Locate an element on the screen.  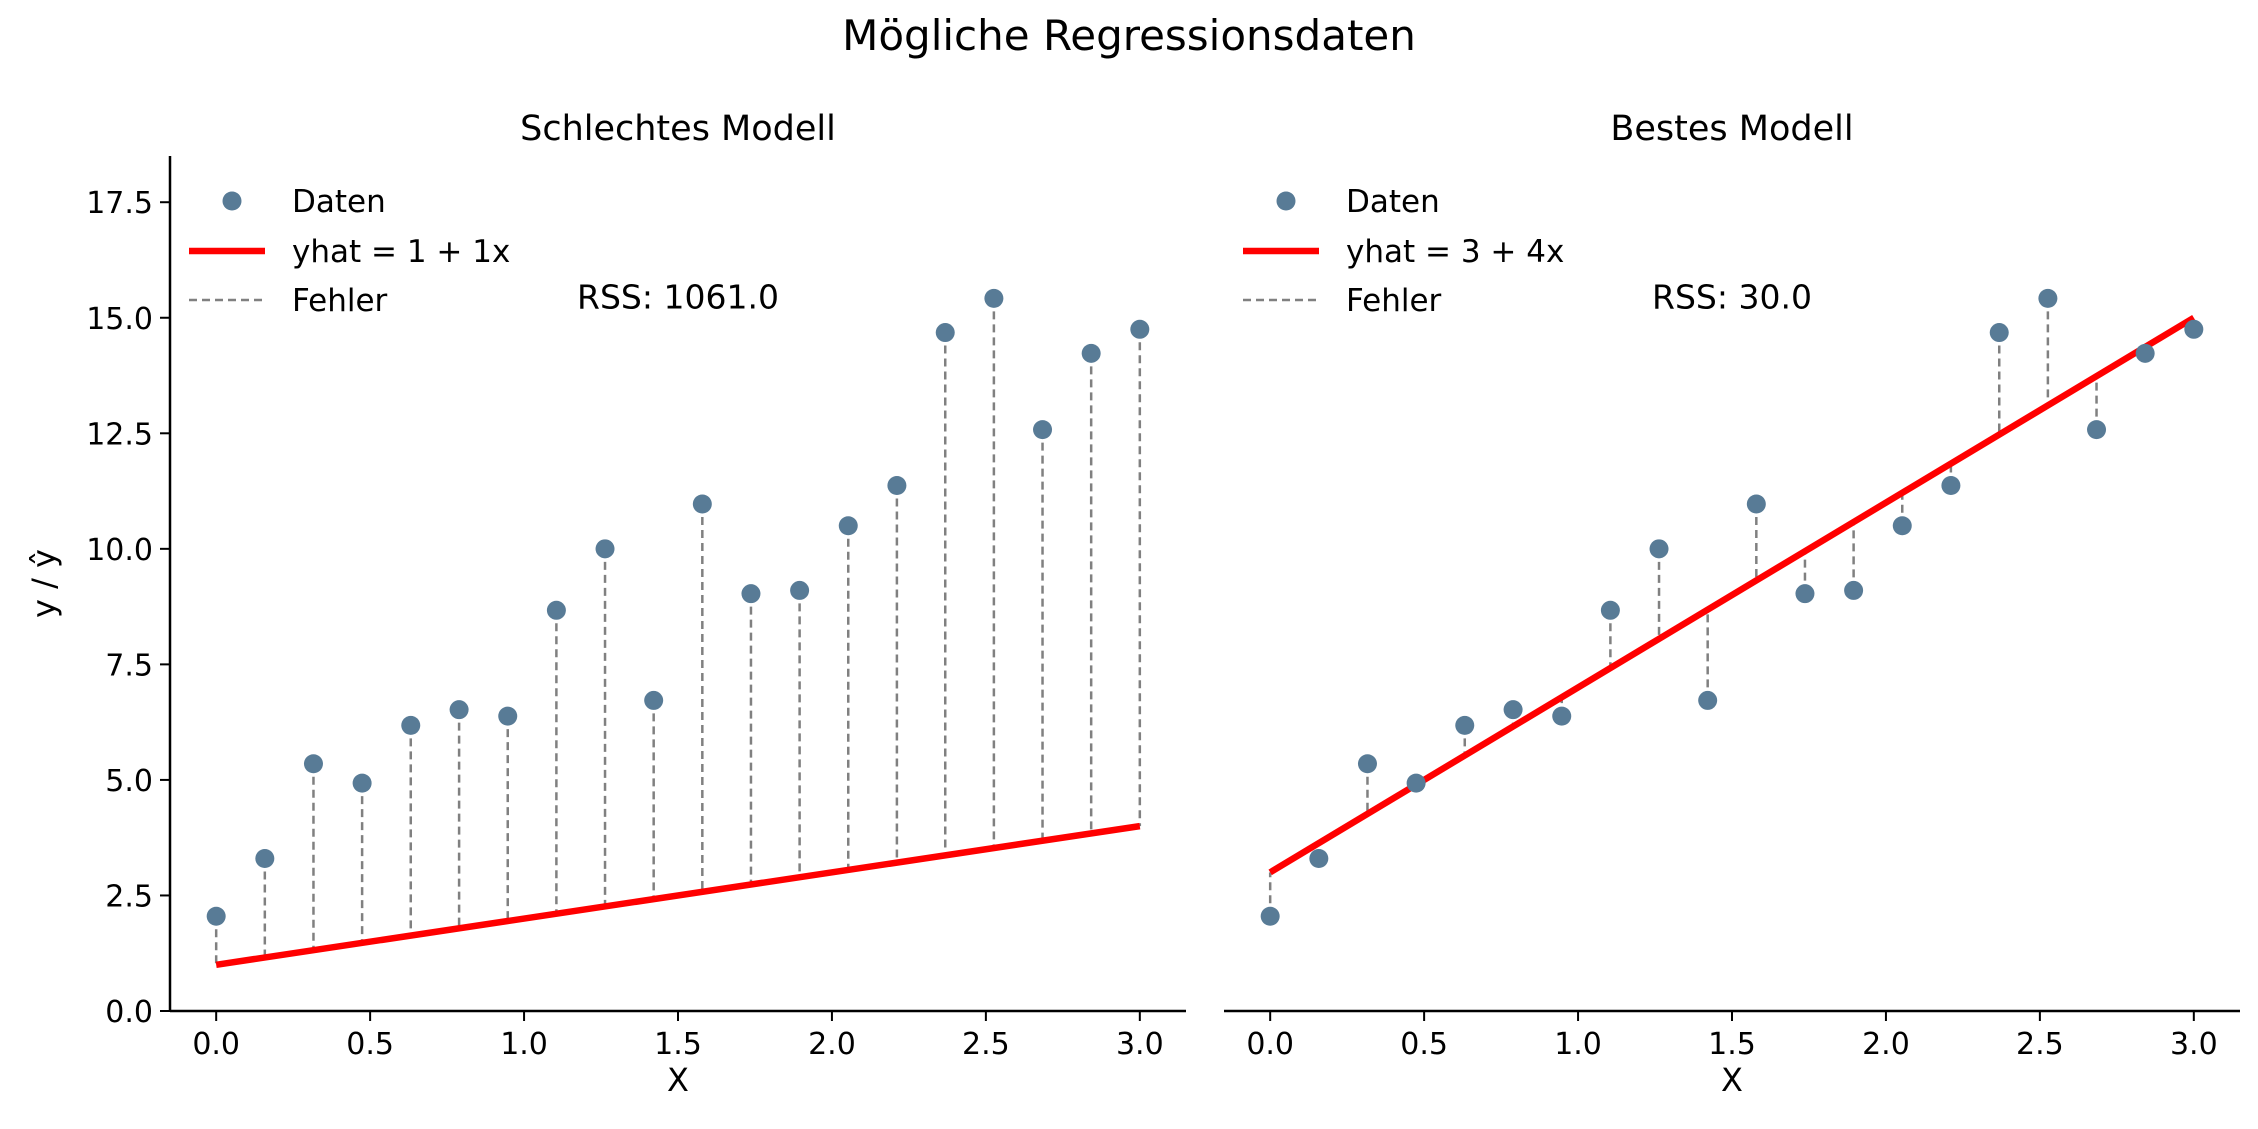
figure-title: Mögliche Regressionsdaten is located at coordinates (1129, 35).